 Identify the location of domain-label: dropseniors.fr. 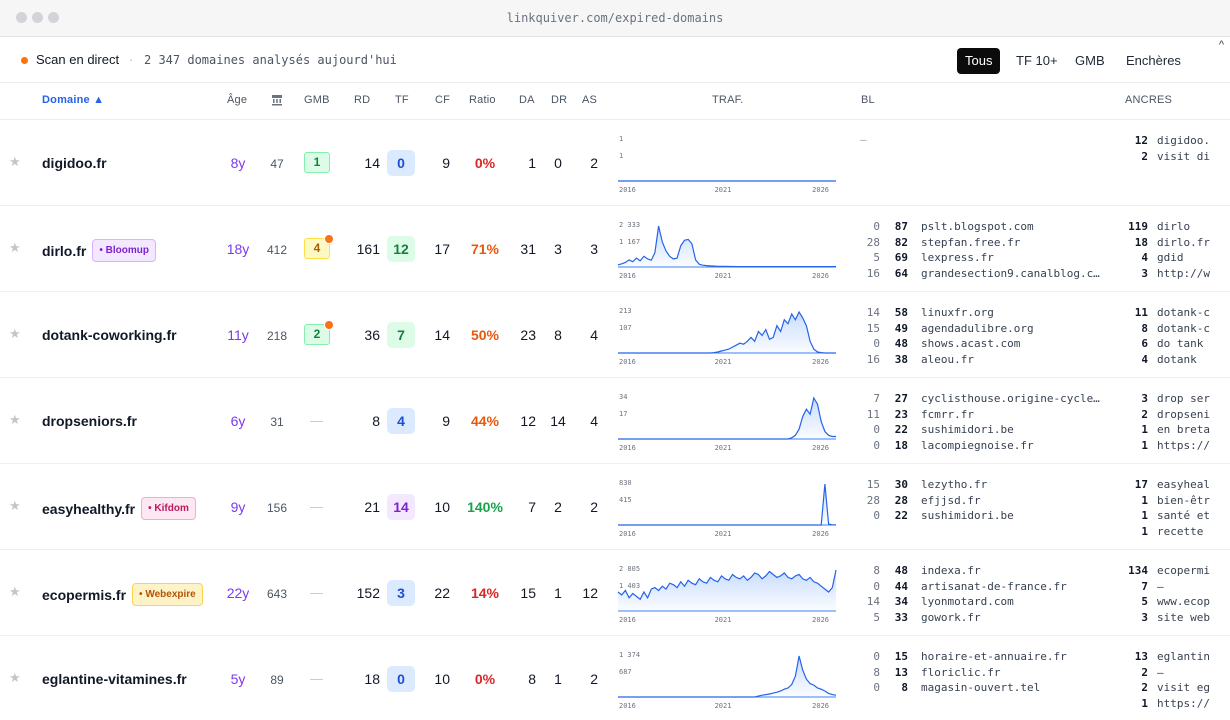
(89, 421).